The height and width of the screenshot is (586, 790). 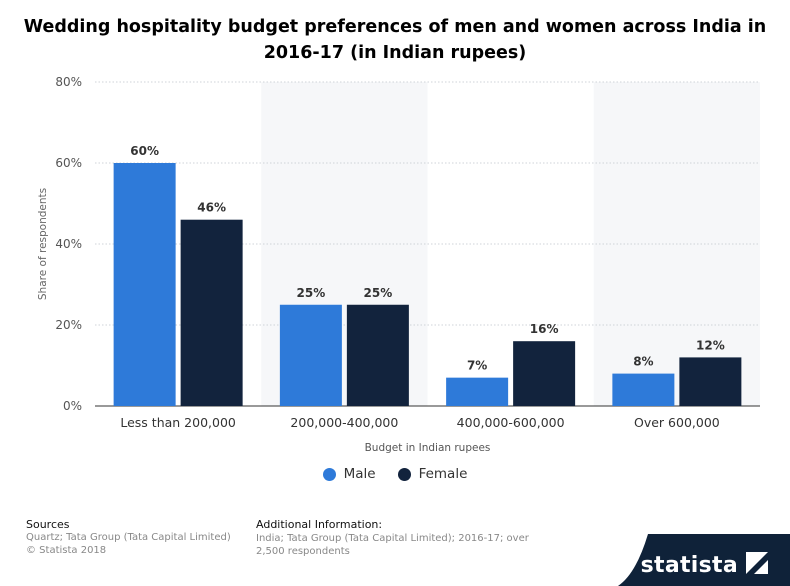 What do you see at coordinates (68, 163) in the screenshot?
I see `y-tick-label: 60%` at bounding box center [68, 163].